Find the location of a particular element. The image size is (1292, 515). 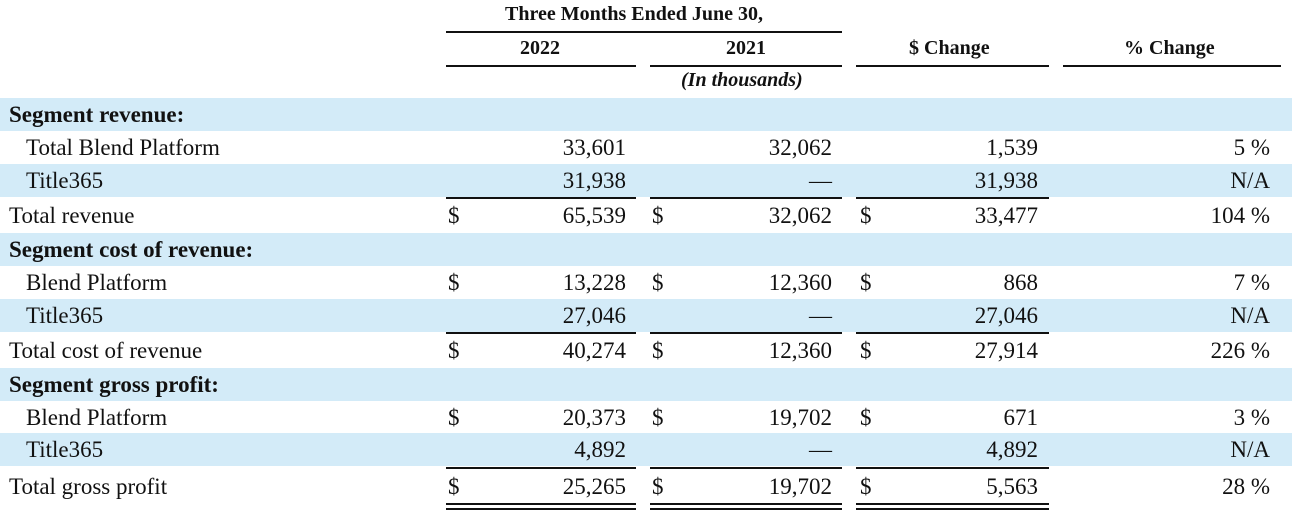

total-row: Total revenue 65,539 32,062 33,477 104 % $ $ $ is located at coordinates (646, 215).